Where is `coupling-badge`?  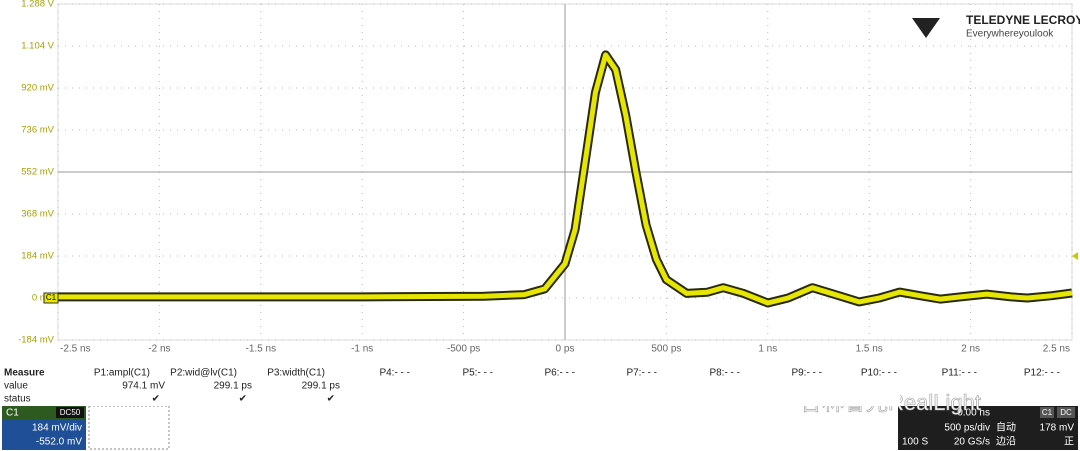 coupling-badge is located at coordinates (70, 412).